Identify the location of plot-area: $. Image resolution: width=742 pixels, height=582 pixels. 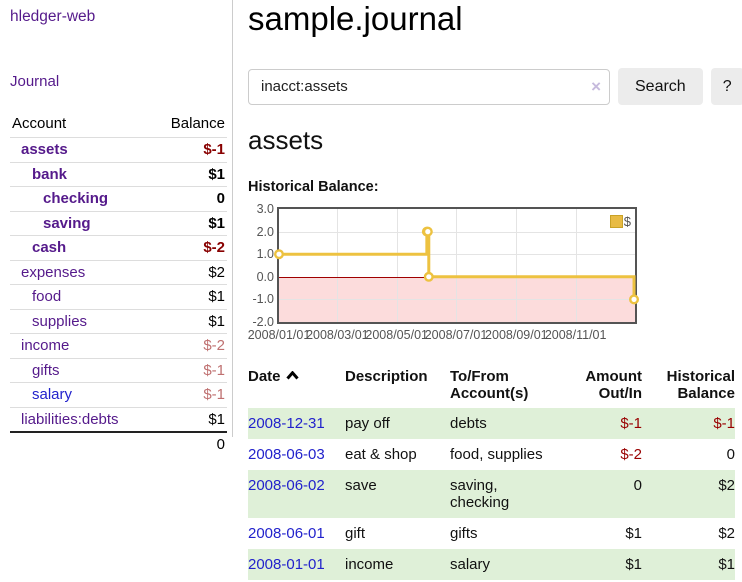
(457, 265).